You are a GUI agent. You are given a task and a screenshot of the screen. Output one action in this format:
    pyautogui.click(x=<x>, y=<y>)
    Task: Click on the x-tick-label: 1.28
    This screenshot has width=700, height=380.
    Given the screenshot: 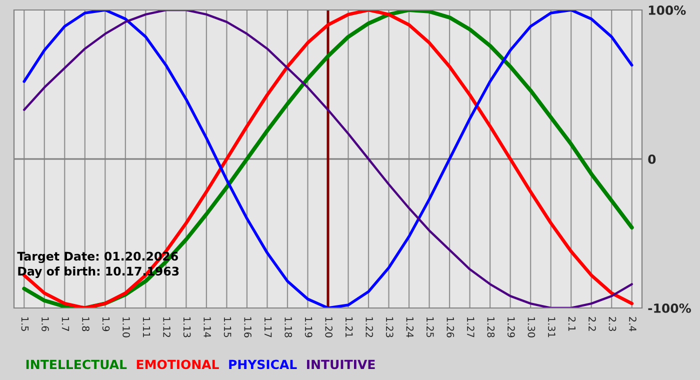 What is the action you would take?
    pyautogui.click(x=491, y=327)
    